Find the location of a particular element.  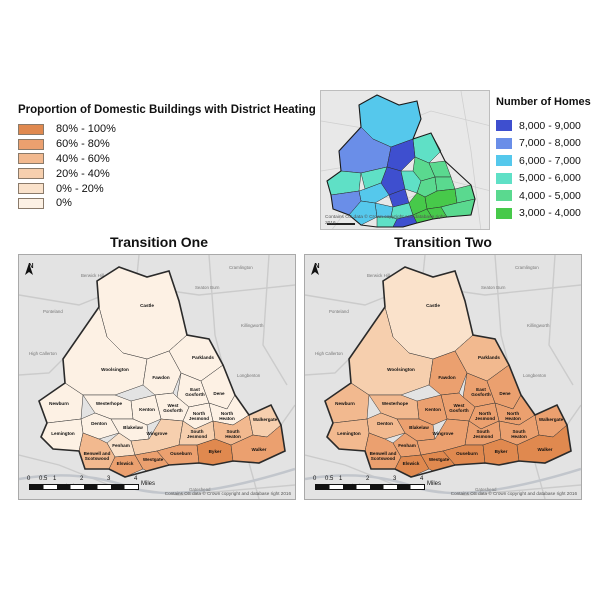

scale-tick: 1 is located at coordinates (341, 479).